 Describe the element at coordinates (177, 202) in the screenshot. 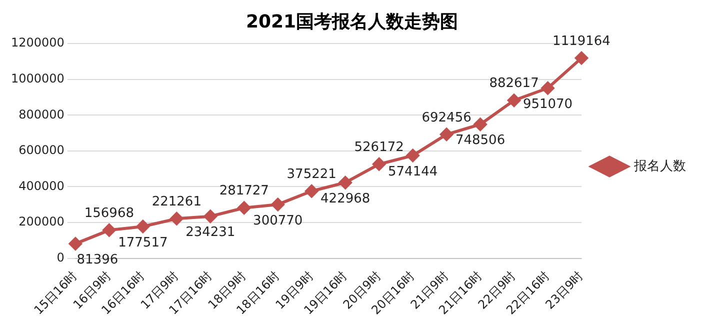

I see `data-label: 221261` at that location.